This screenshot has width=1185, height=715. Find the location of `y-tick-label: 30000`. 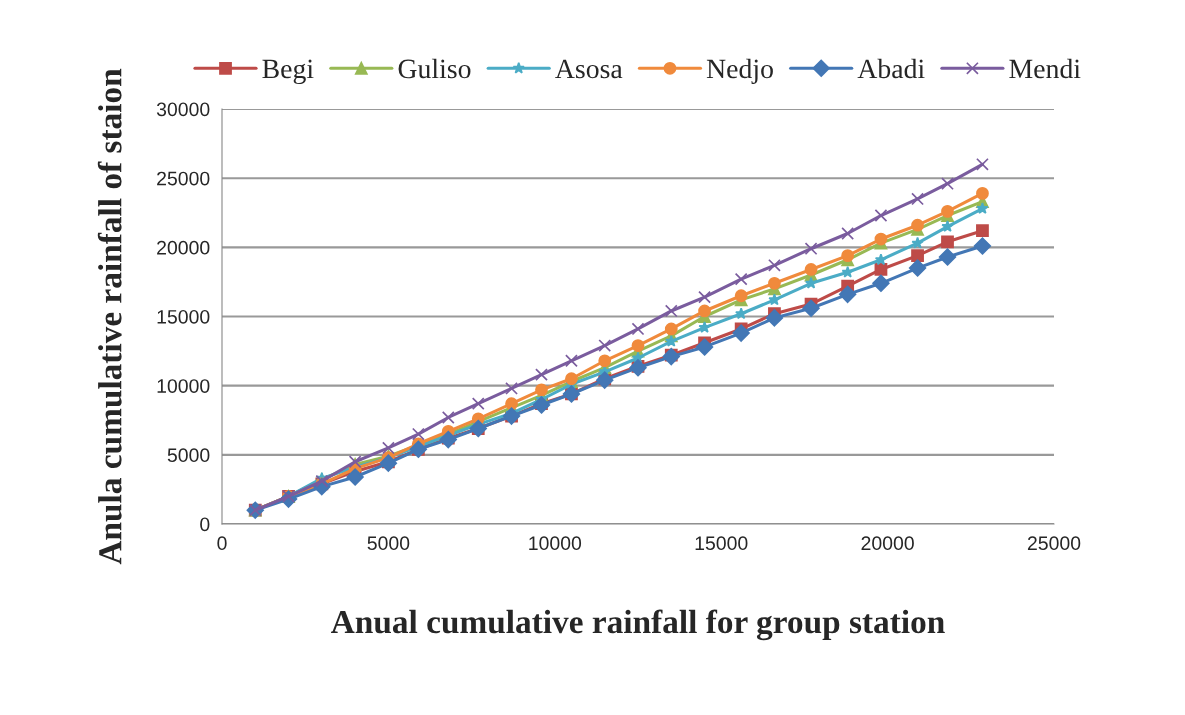

y-tick-label: 30000 is located at coordinates (183, 109).